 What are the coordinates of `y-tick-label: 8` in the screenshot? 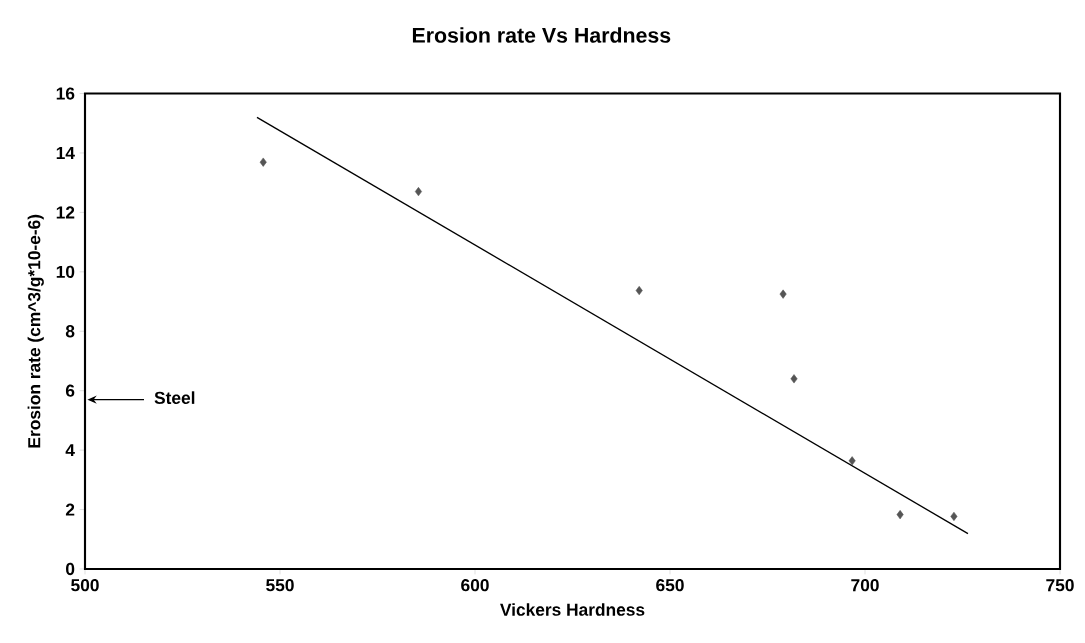 It's located at (70, 331).